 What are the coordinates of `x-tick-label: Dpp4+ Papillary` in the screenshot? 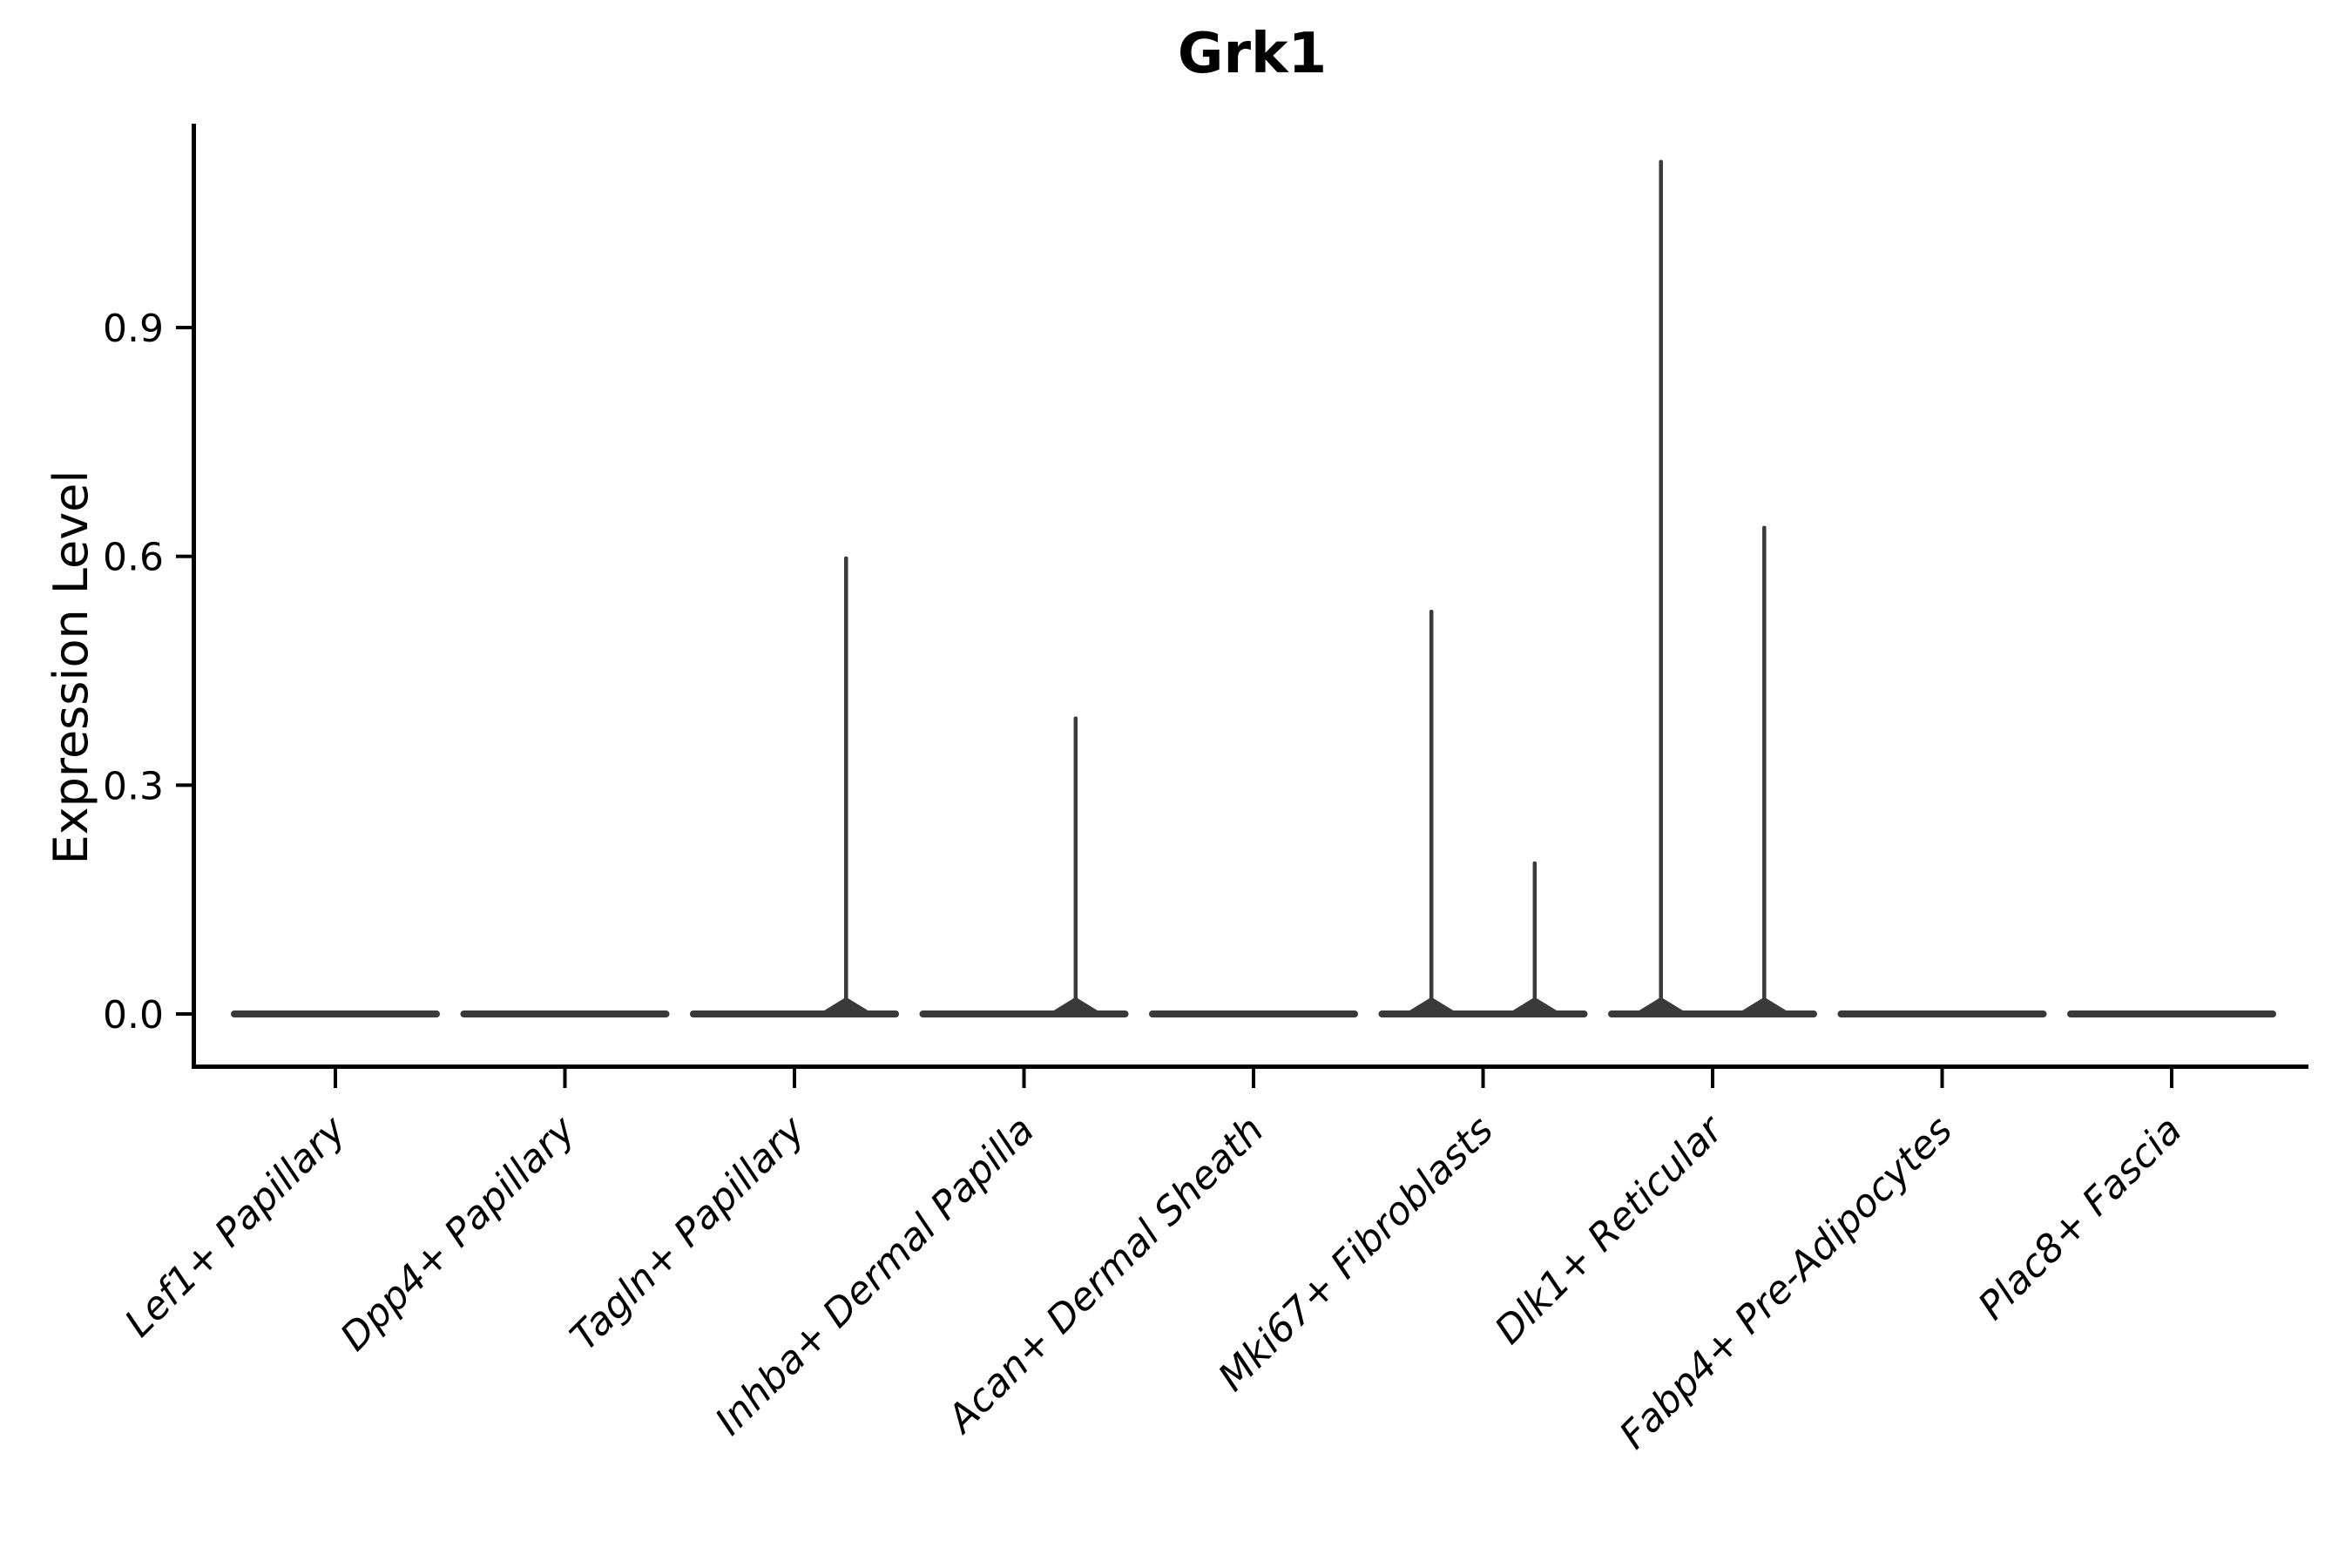 It's located at (459, 1233).